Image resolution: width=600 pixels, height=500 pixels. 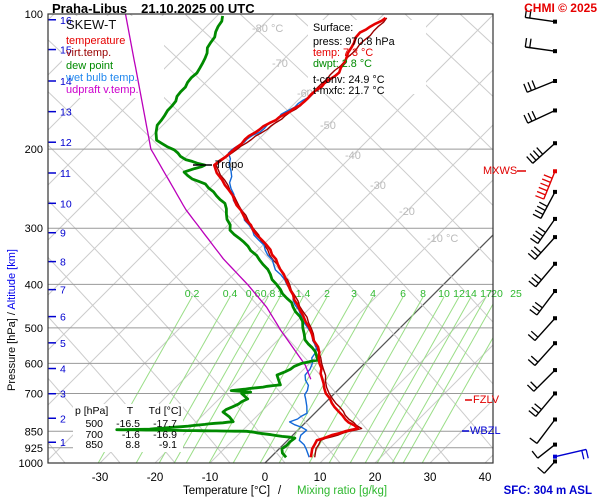 I want to click on mixing-ratio-value-label: 6, so click(x=403, y=294).